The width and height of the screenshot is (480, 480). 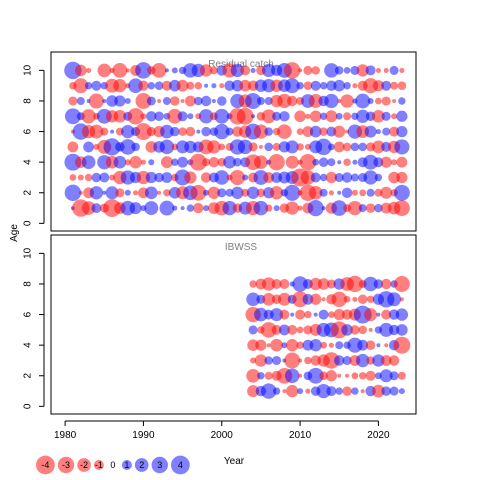 What do you see at coordinates (28, 131) in the screenshot?
I see `y-tick-label: 6` at bounding box center [28, 131].